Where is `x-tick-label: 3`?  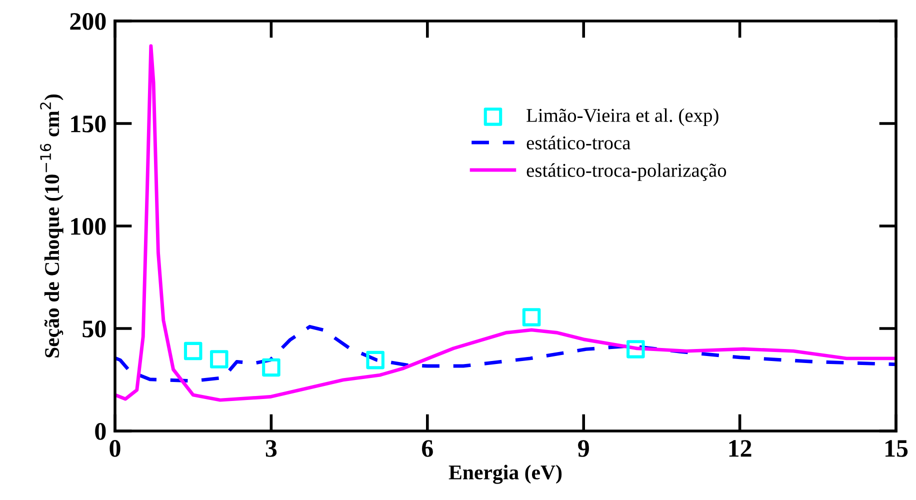
x-tick-label: 3 is located at coordinates (271, 448).